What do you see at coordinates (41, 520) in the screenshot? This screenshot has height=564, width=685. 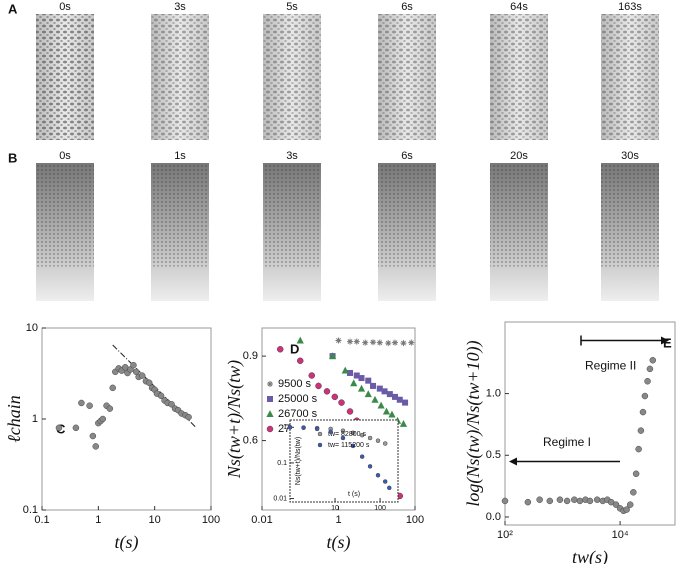 I see `x-tick-label: 0.1` at bounding box center [41, 520].